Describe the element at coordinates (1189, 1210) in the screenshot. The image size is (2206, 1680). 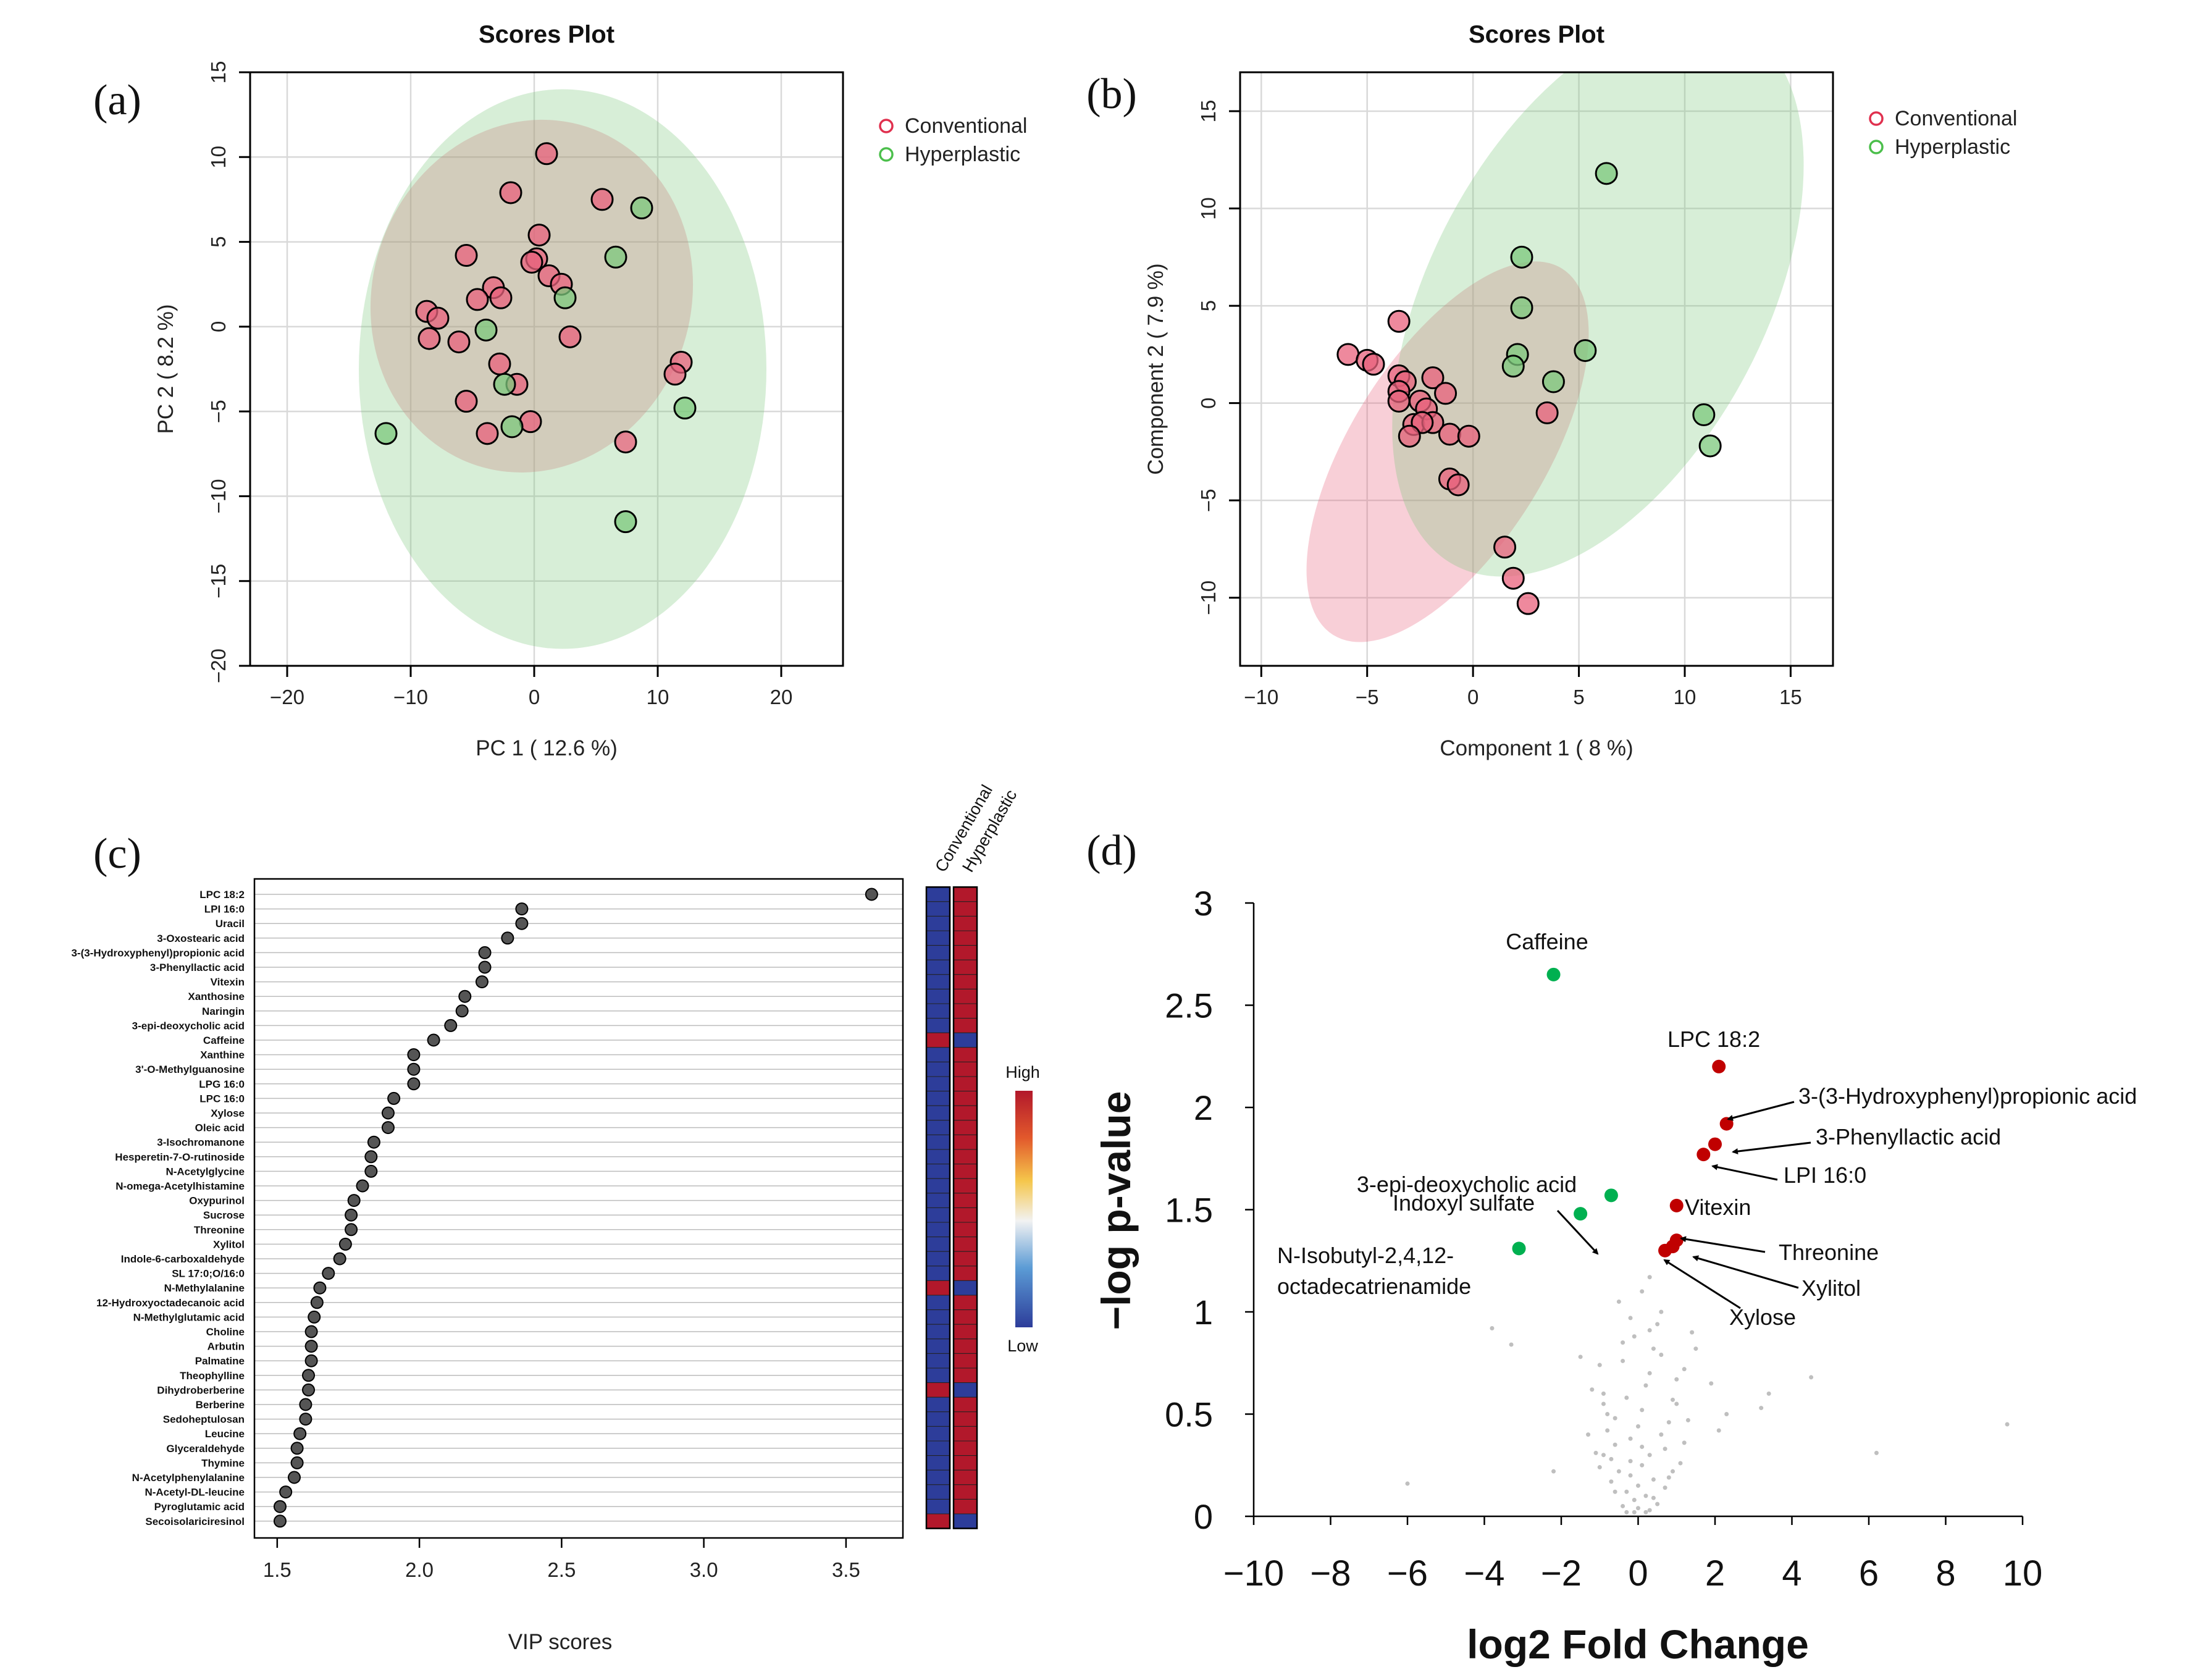
I see `y-tick-label: 1.5` at that location.